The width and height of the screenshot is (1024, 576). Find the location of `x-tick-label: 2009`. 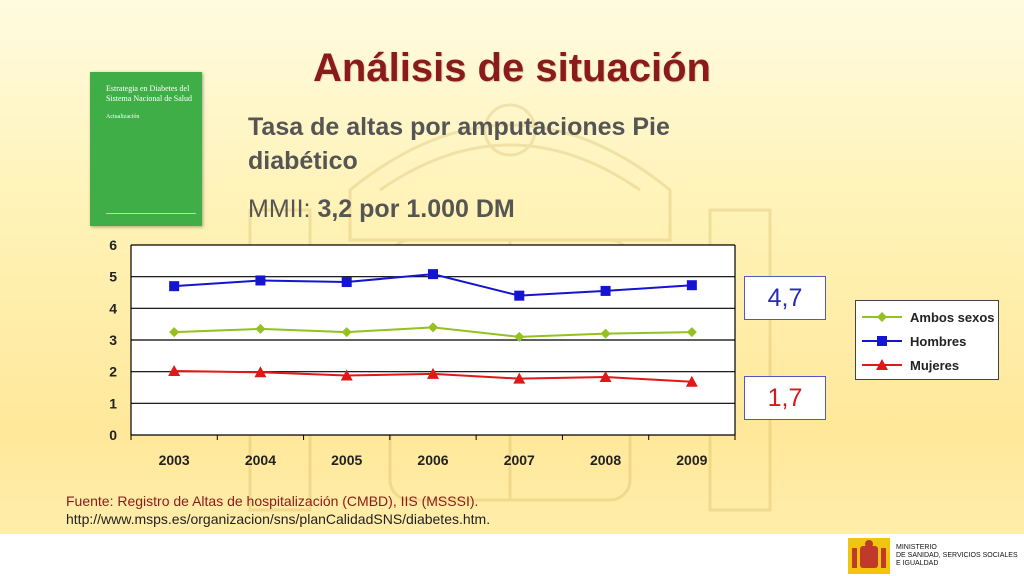

x-tick-label: 2009 is located at coordinates (691, 460).